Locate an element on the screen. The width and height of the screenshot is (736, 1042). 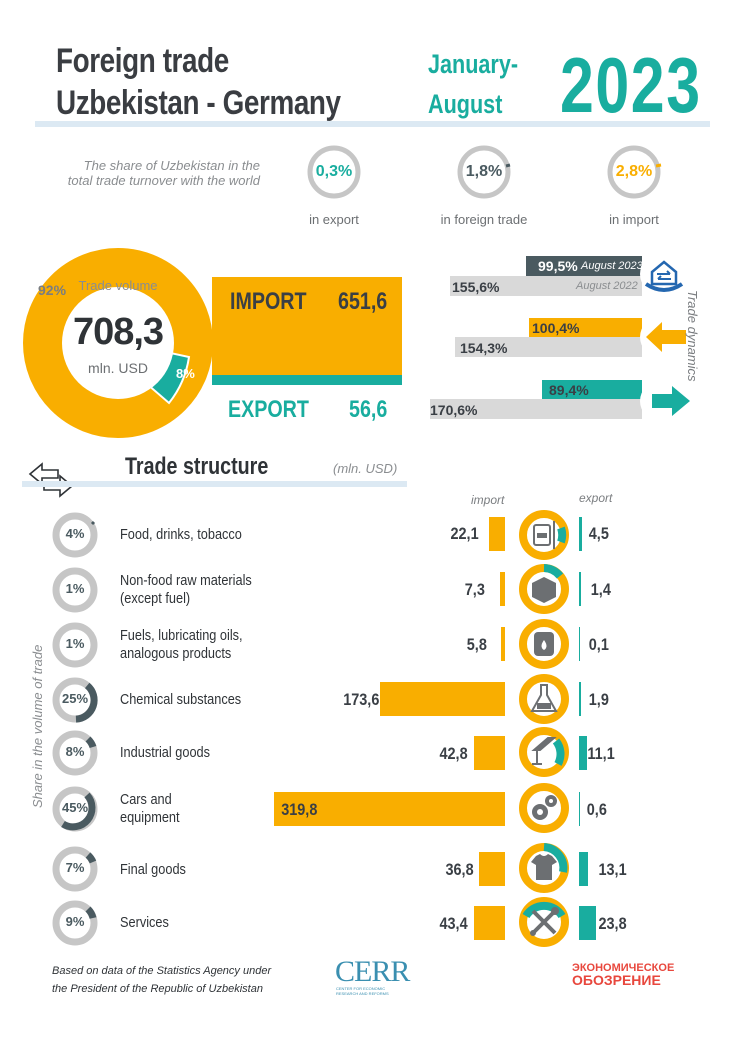
share-ring-foreign-trade: 1,8% is located at coordinates (484, 174).